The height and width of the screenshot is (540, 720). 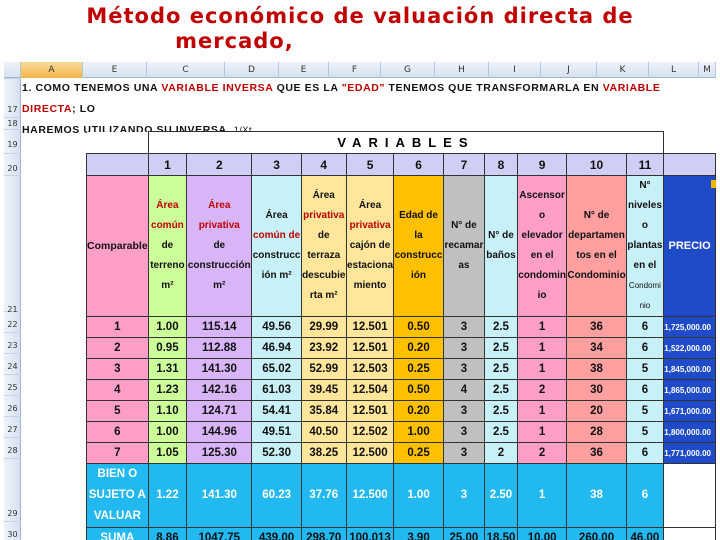 I want to click on row-header: 28, so click(x=12, y=448).